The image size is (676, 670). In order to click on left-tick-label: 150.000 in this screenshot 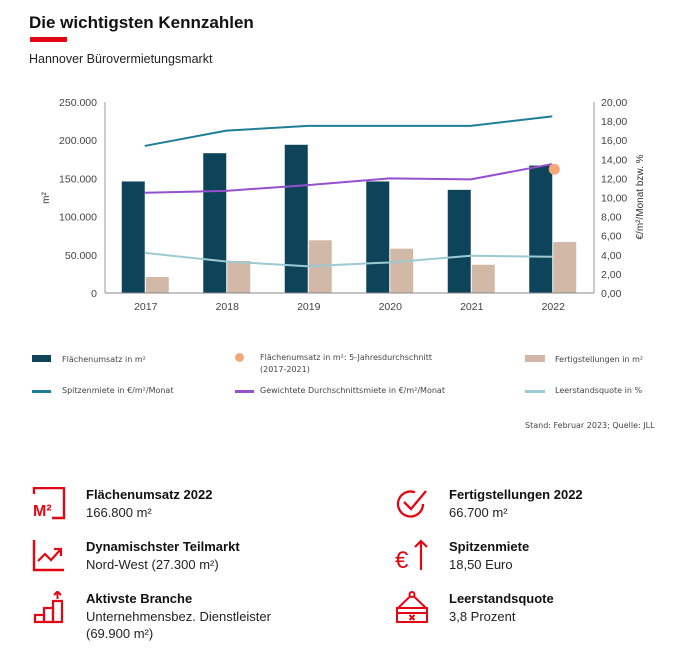, I will do `click(78, 179)`.